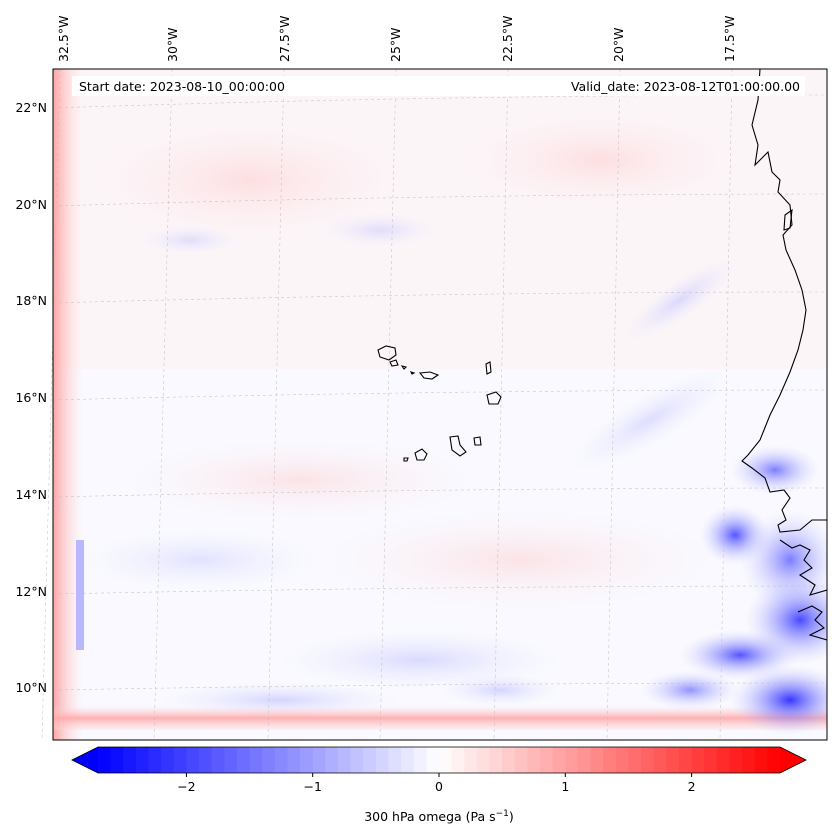 Image resolution: width=837 pixels, height=839 pixels. I want to click on lon-label: 32.5°W, so click(63, 39).